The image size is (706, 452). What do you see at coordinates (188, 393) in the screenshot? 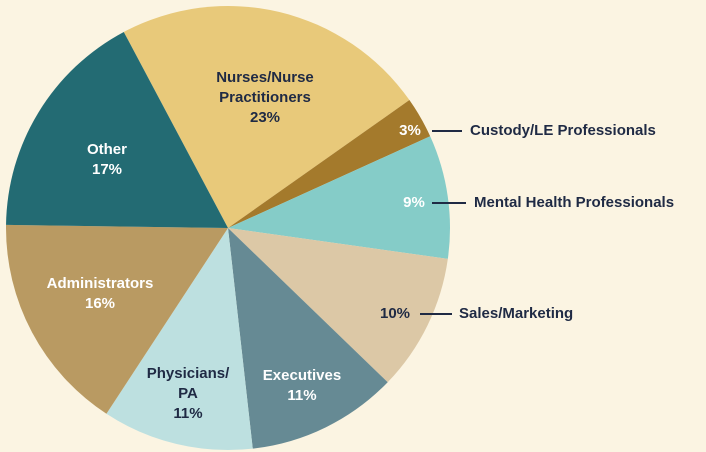
I see `slice-label: PA` at bounding box center [188, 393].